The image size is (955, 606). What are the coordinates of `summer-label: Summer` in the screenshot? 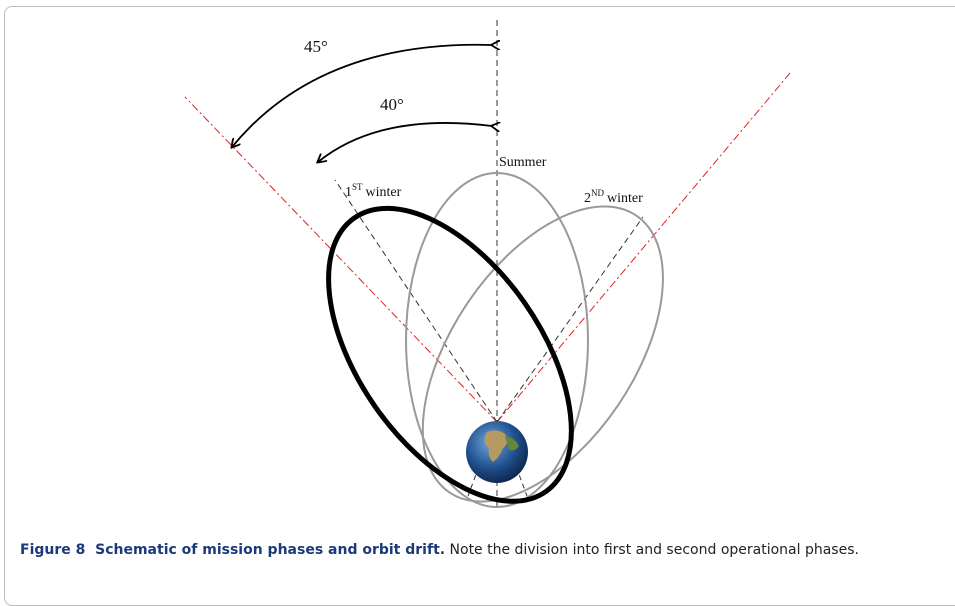 It's located at (523, 162).